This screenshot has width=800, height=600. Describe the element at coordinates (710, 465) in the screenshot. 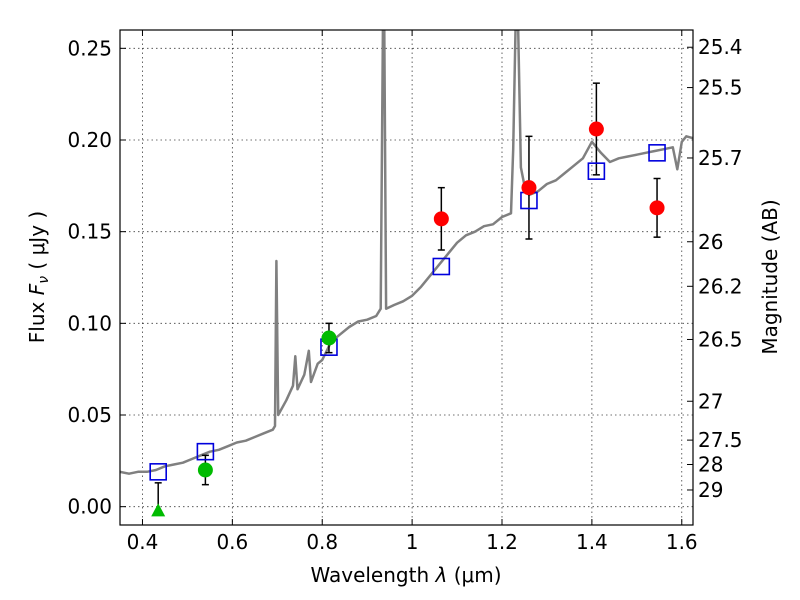

I see `magnitude-tick-label: 28` at that location.